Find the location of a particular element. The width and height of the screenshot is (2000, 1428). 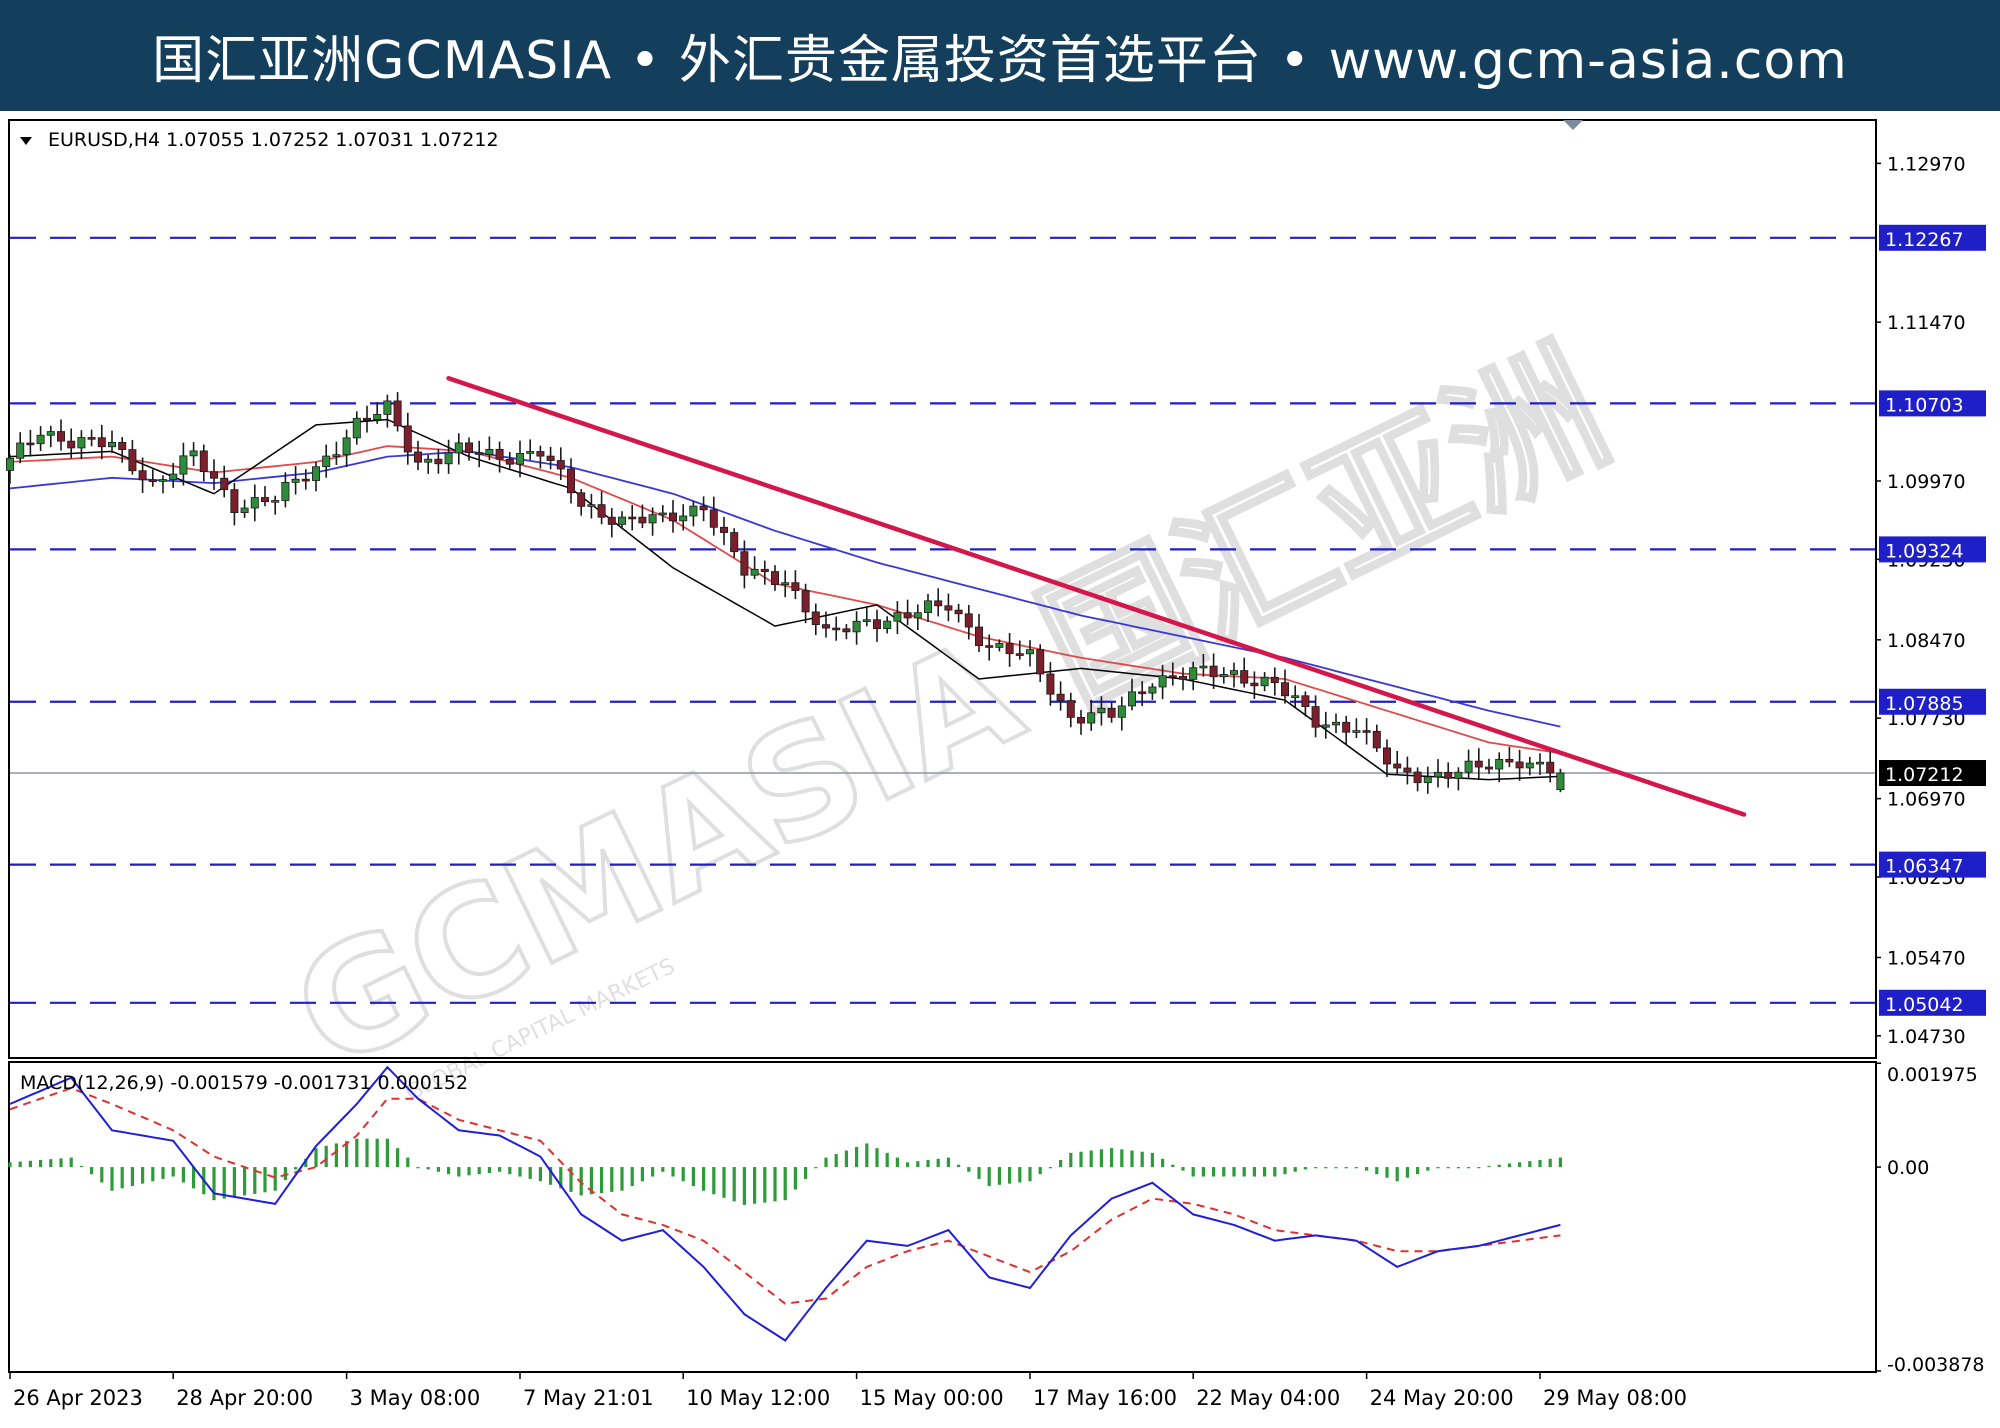

macd-signal-line is located at coordinates (785, 1196).